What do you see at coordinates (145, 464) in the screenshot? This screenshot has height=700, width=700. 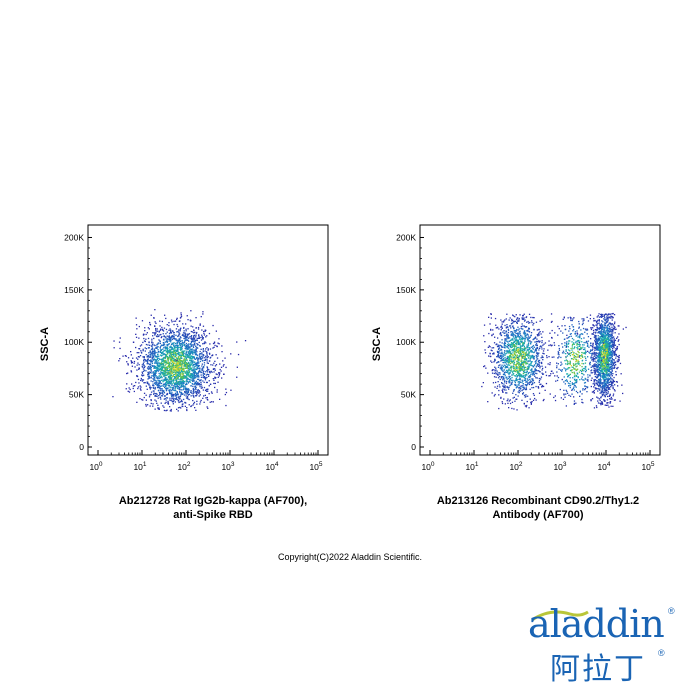 I see `x-tick-exponent: 1` at bounding box center [145, 464].